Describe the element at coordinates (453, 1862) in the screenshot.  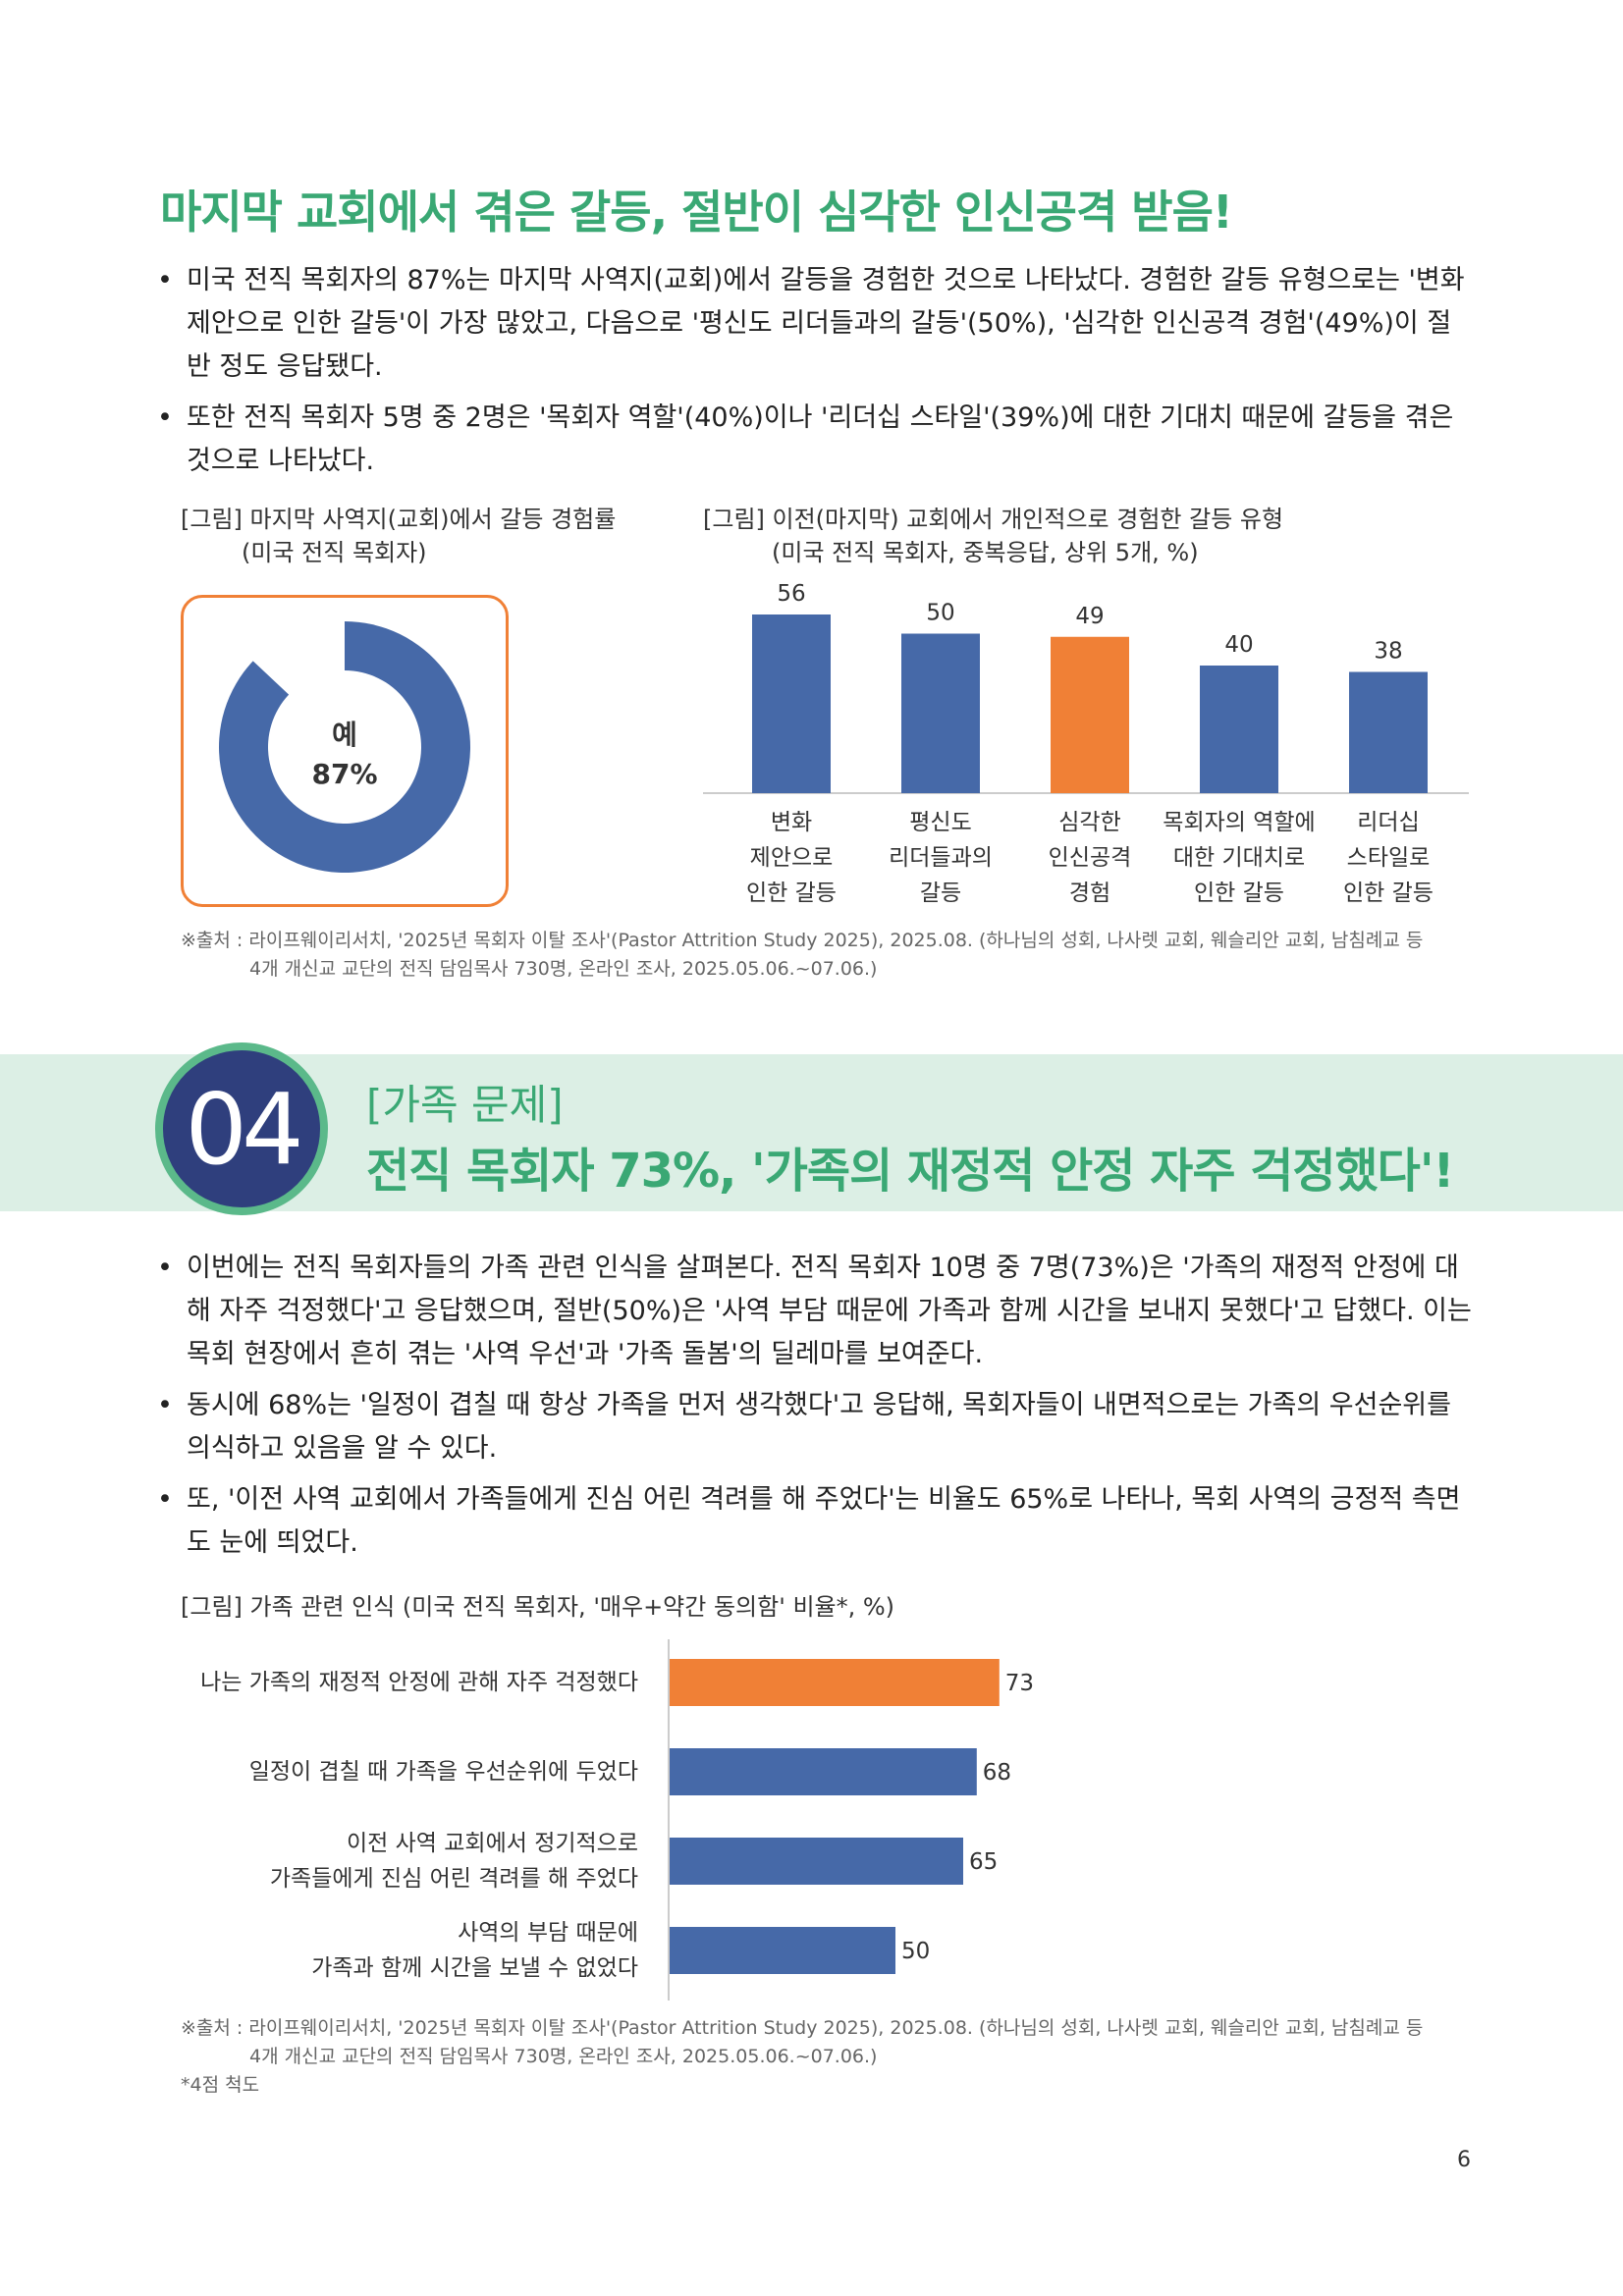
I see `category-label: 이전 사역 교회에서 정기적으로 가족들에게 진심 어린 격려를 해 주었다` at that location.